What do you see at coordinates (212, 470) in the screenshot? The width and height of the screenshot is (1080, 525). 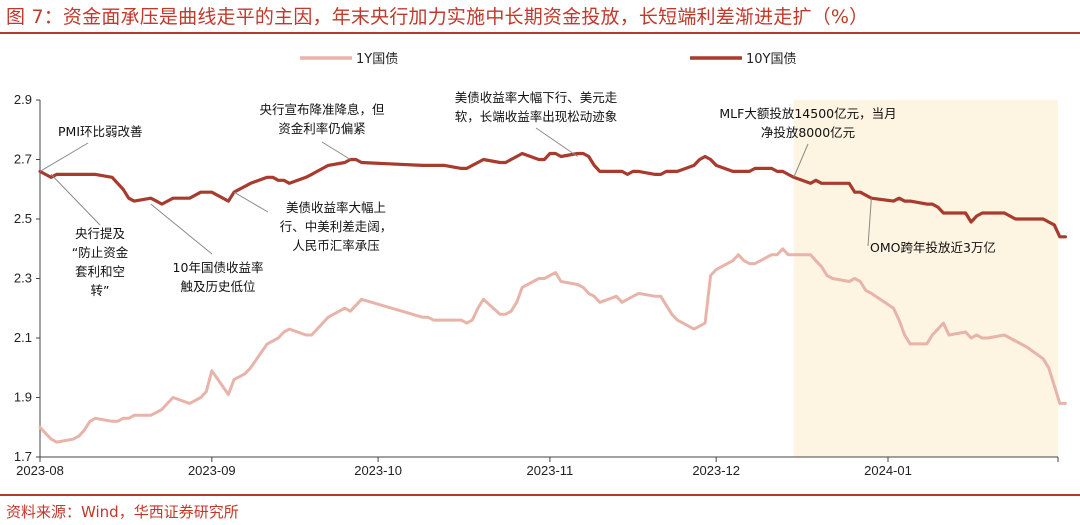 I see `x-tick-label: 2023-09` at bounding box center [212, 470].